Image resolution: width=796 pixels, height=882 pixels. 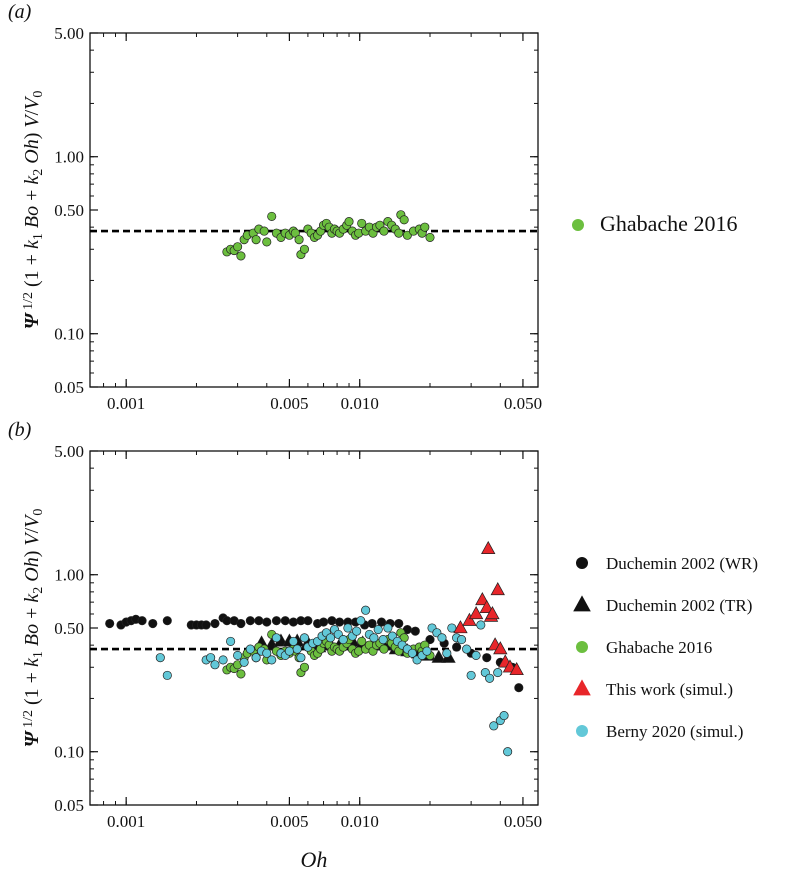 I want to click on y-tick-label: 0.05, so click(x=69, y=805).